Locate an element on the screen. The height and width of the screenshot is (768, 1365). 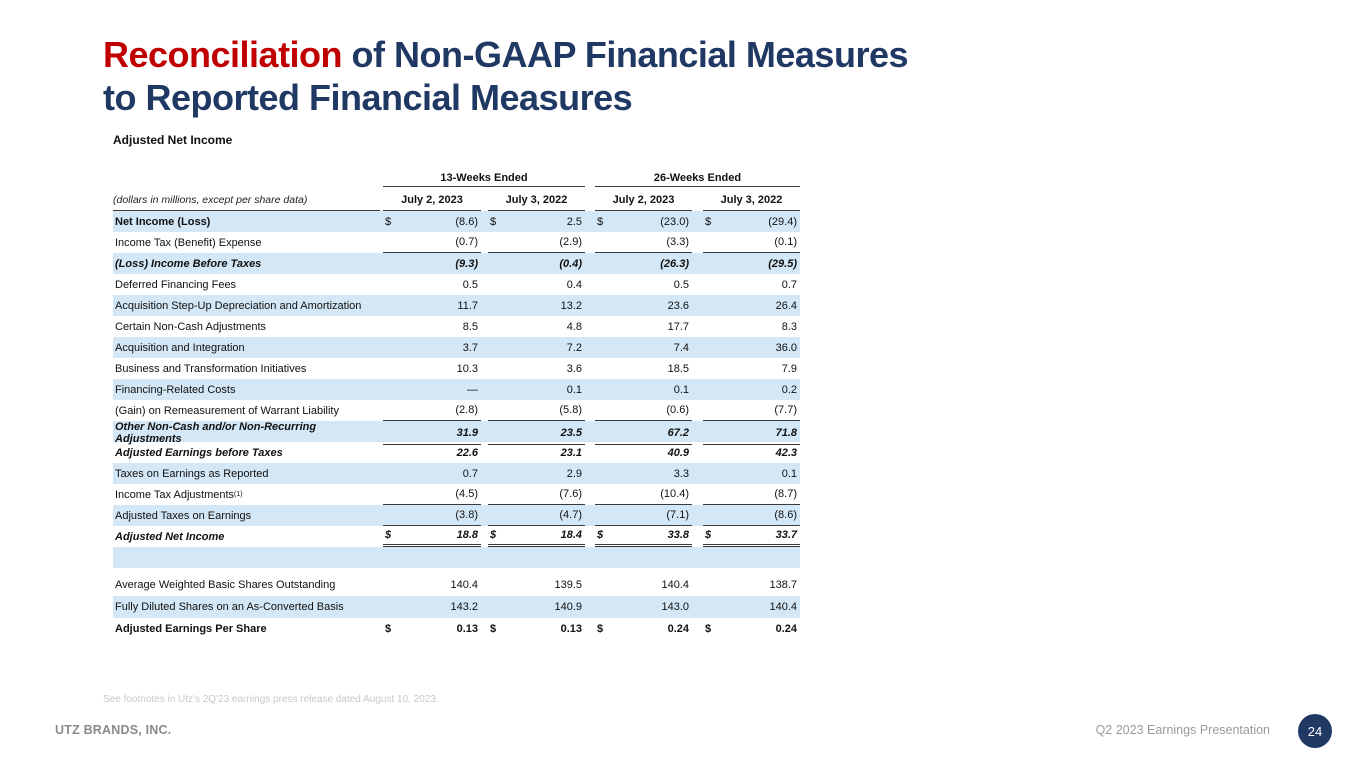
row-label: Income Tax Adjustments (1) is located at coordinates (179, 494).